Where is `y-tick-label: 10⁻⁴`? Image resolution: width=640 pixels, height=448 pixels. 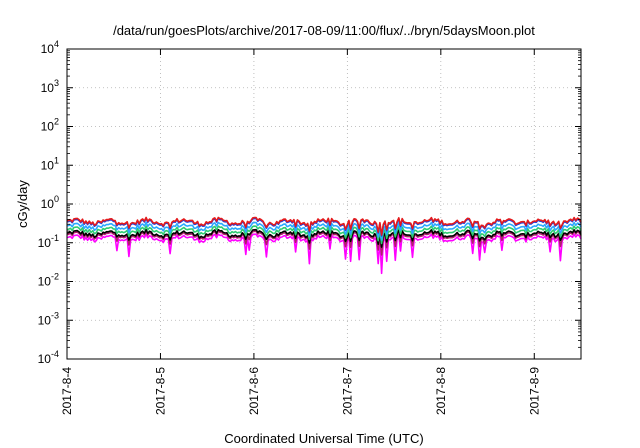 y-tick-label: 10⁻⁴ is located at coordinates (48, 357).